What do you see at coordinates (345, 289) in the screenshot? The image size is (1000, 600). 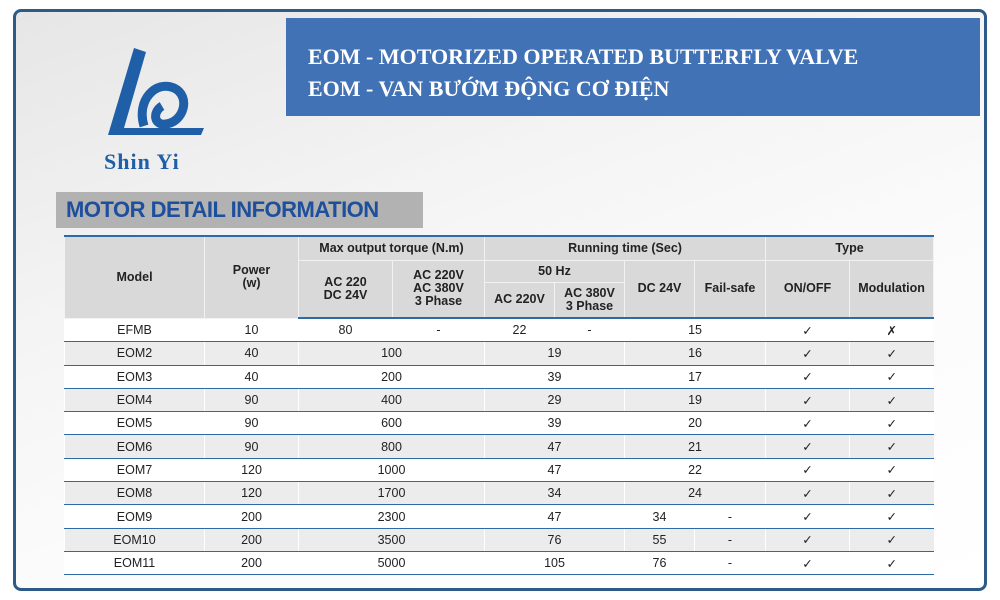 I see `header-cell: AC 220 DC 24V` at bounding box center [345, 289].